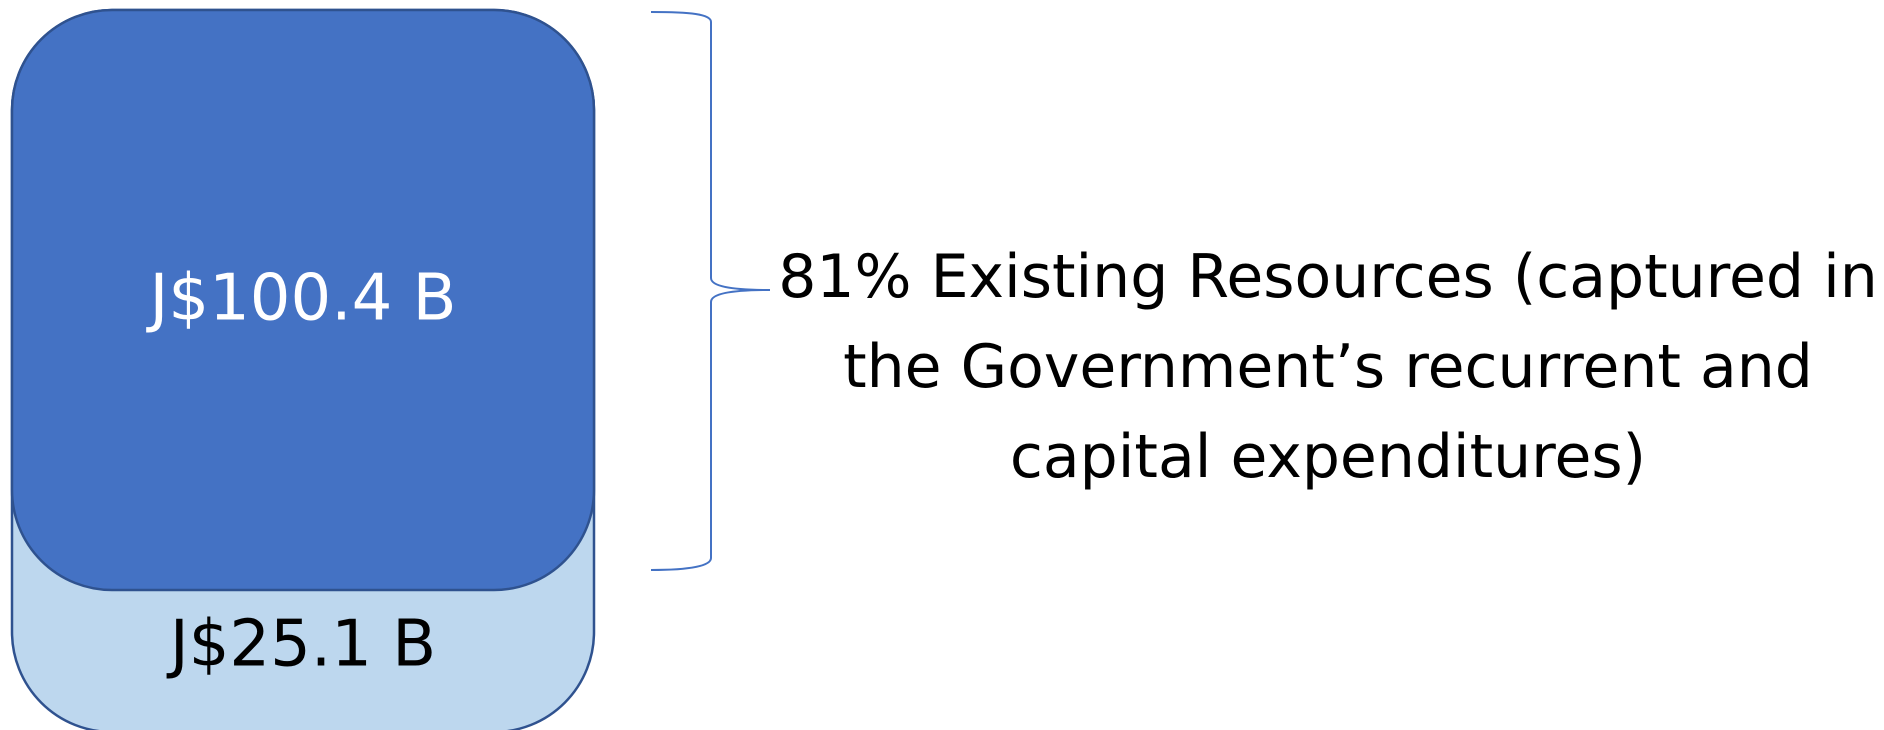  What do you see at coordinates (300, 299) in the screenshot?
I see `upper-block-label: J$100.4 B` at bounding box center [300, 299].